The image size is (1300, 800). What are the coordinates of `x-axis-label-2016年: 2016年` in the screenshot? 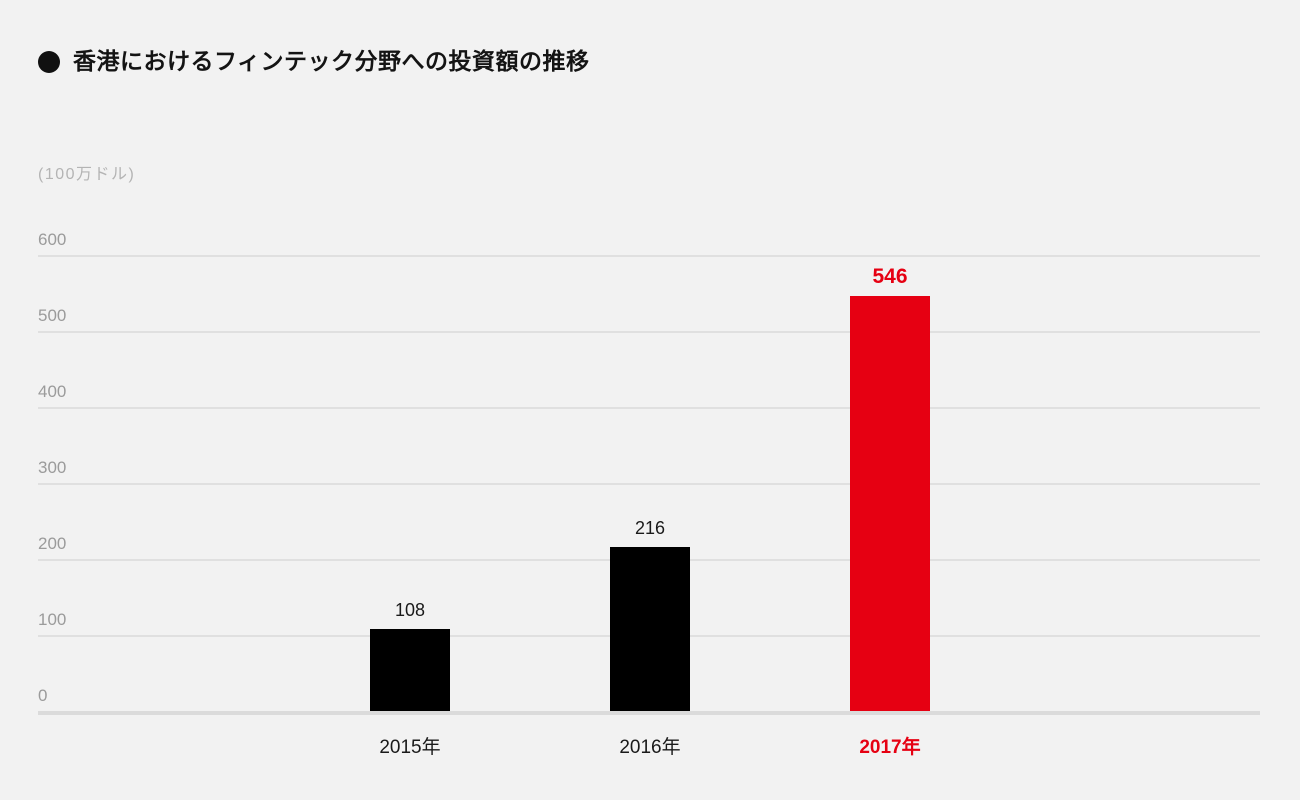 It's located at (650, 747).